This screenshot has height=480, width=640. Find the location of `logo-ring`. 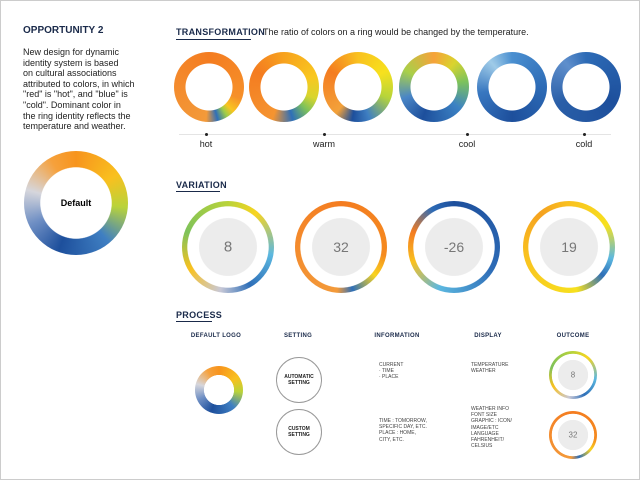

logo-ring is located at coordinates (219, 390).